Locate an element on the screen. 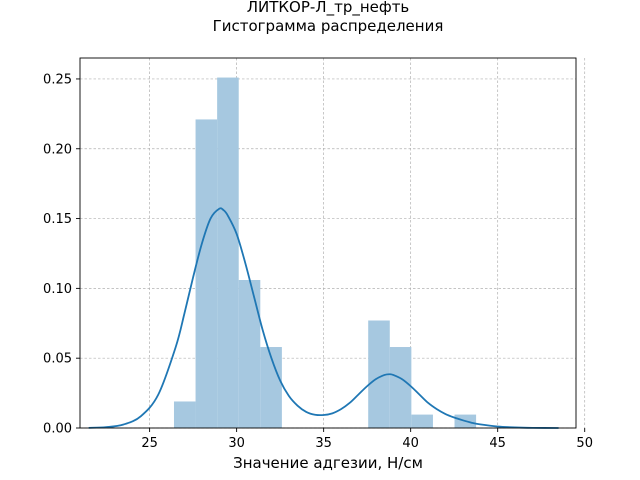 This screenshot has width=640, height=480. y-tick-label: 0.00 is located at coordinates (57, 429).